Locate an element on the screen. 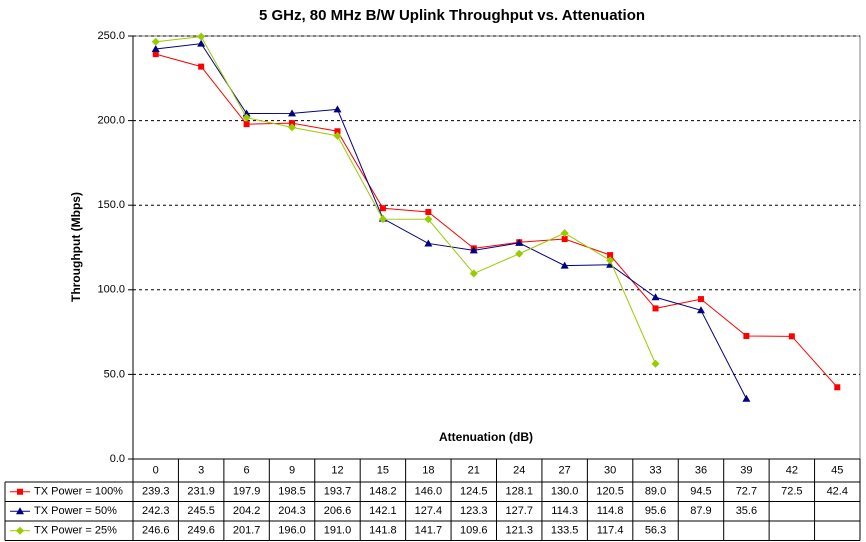  table-value: 148.2 is located at coordinates (383, 492).